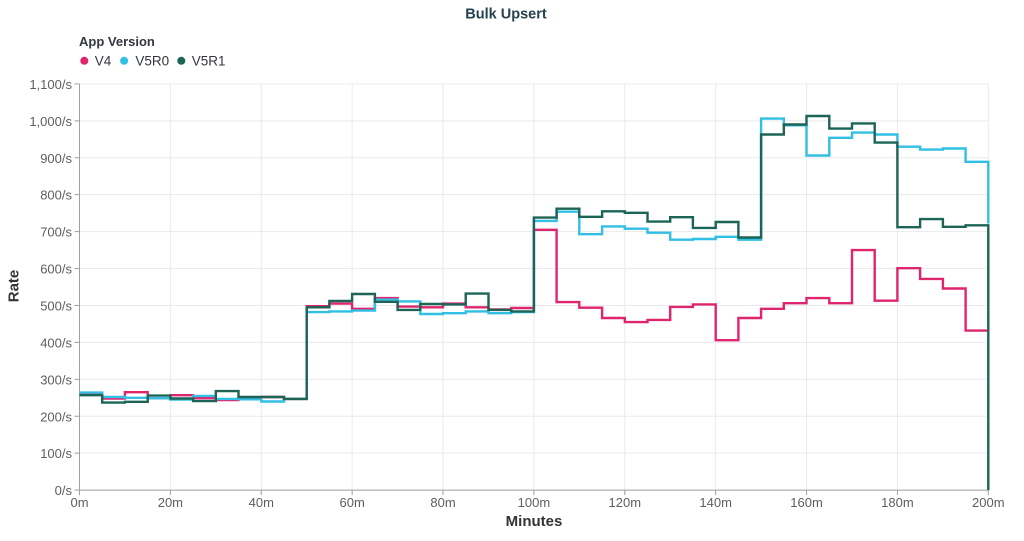 This screenshot has width=1024, height=541. Describe the element at coordinates (56, 342) in the screenshot. I see `svg-text: 400/s` at that location.